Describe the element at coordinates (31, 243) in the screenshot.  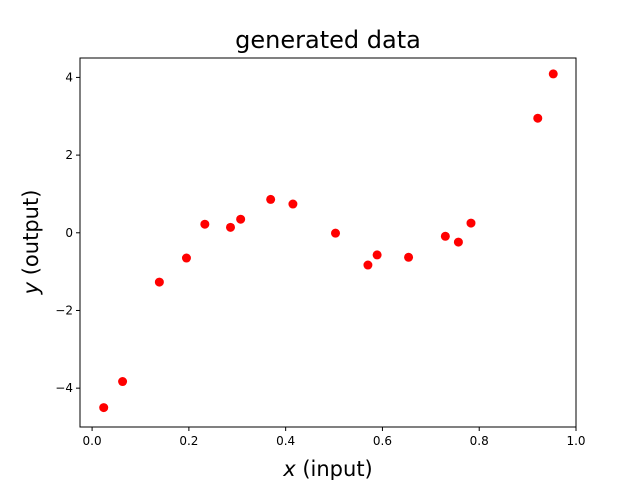
I see `y-axis-label: y (output)` at that location.